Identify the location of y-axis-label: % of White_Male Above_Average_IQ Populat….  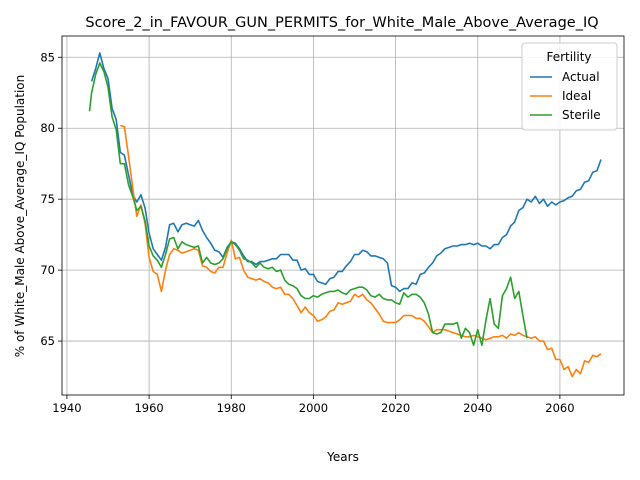
(20, 216).